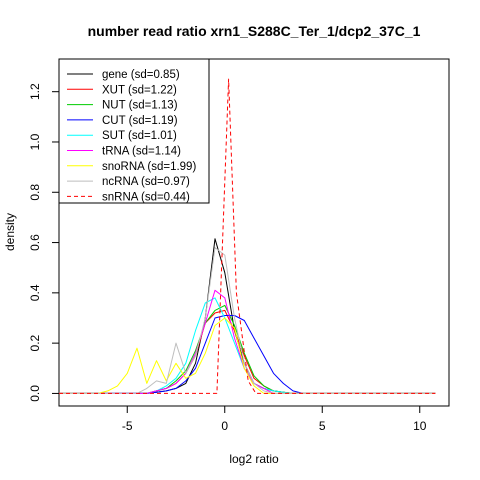 This screenshot has height=480, width=480. What do you see at coordinates (35, 192) in the screenshot?
I see `y-tick-label: 0.8` at bounding box center [35, 192].